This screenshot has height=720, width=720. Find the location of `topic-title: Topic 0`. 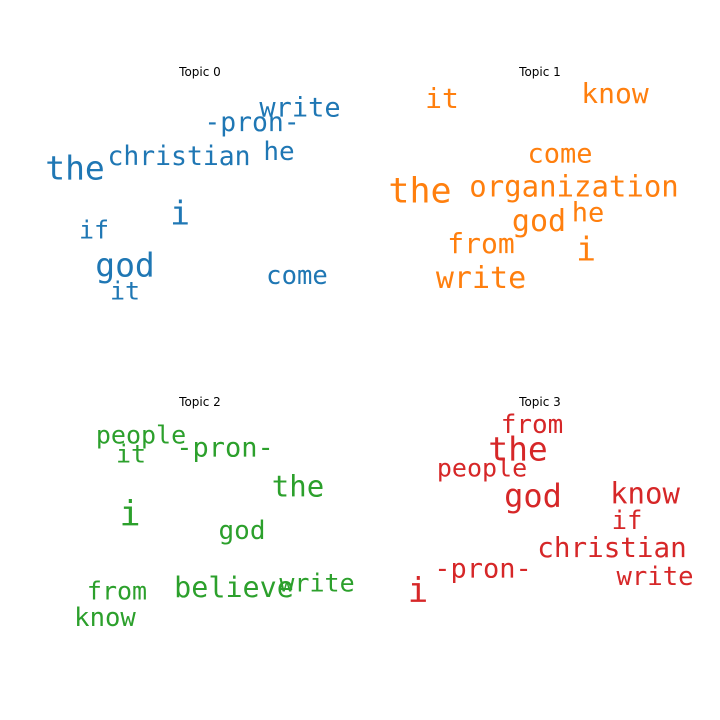

topic-title: Topic 0 is located at coordinates (200, 72).